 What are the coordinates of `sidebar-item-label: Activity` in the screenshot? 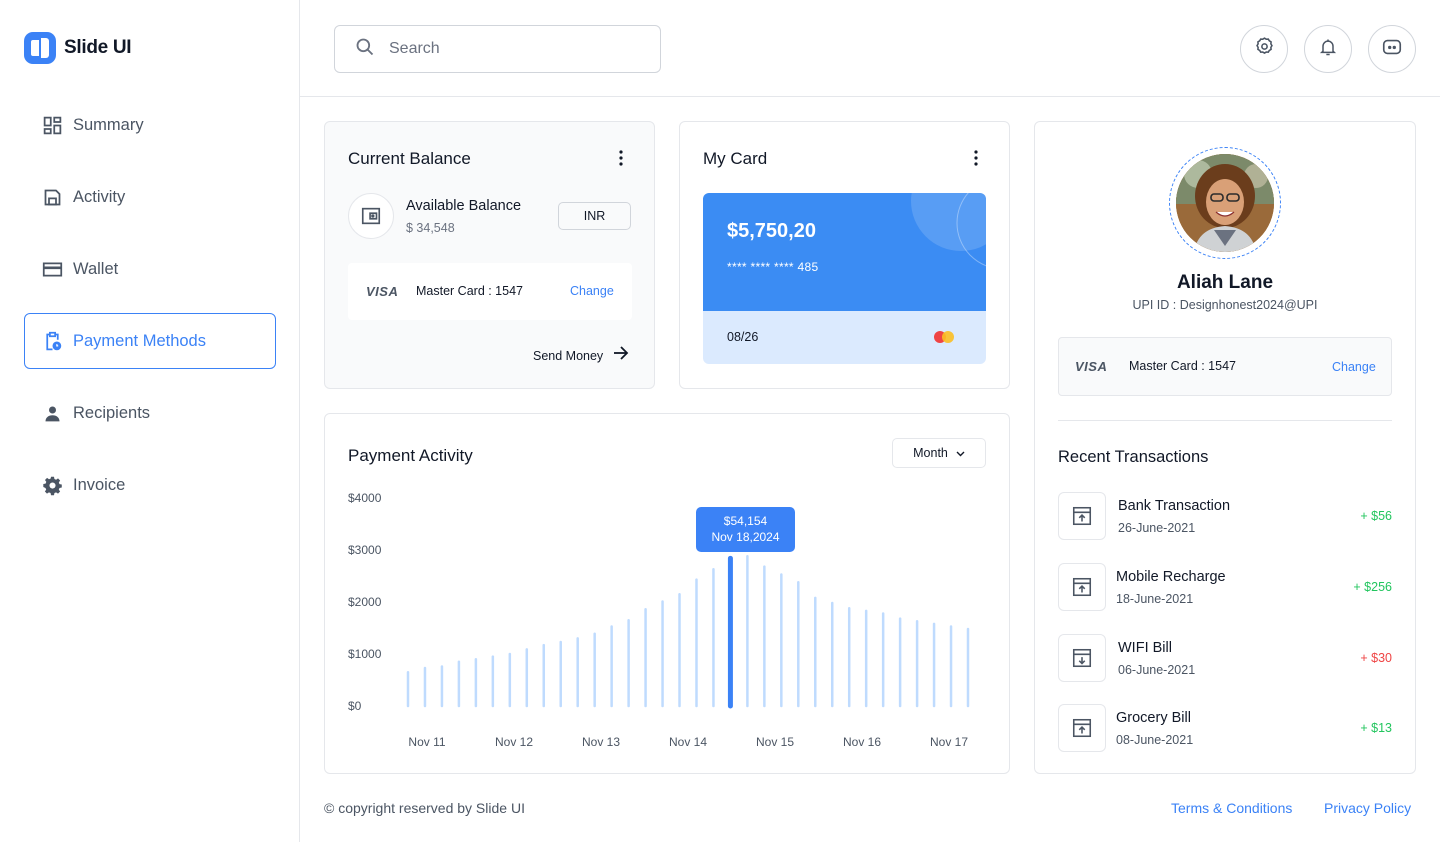 It's located at (99, 196).